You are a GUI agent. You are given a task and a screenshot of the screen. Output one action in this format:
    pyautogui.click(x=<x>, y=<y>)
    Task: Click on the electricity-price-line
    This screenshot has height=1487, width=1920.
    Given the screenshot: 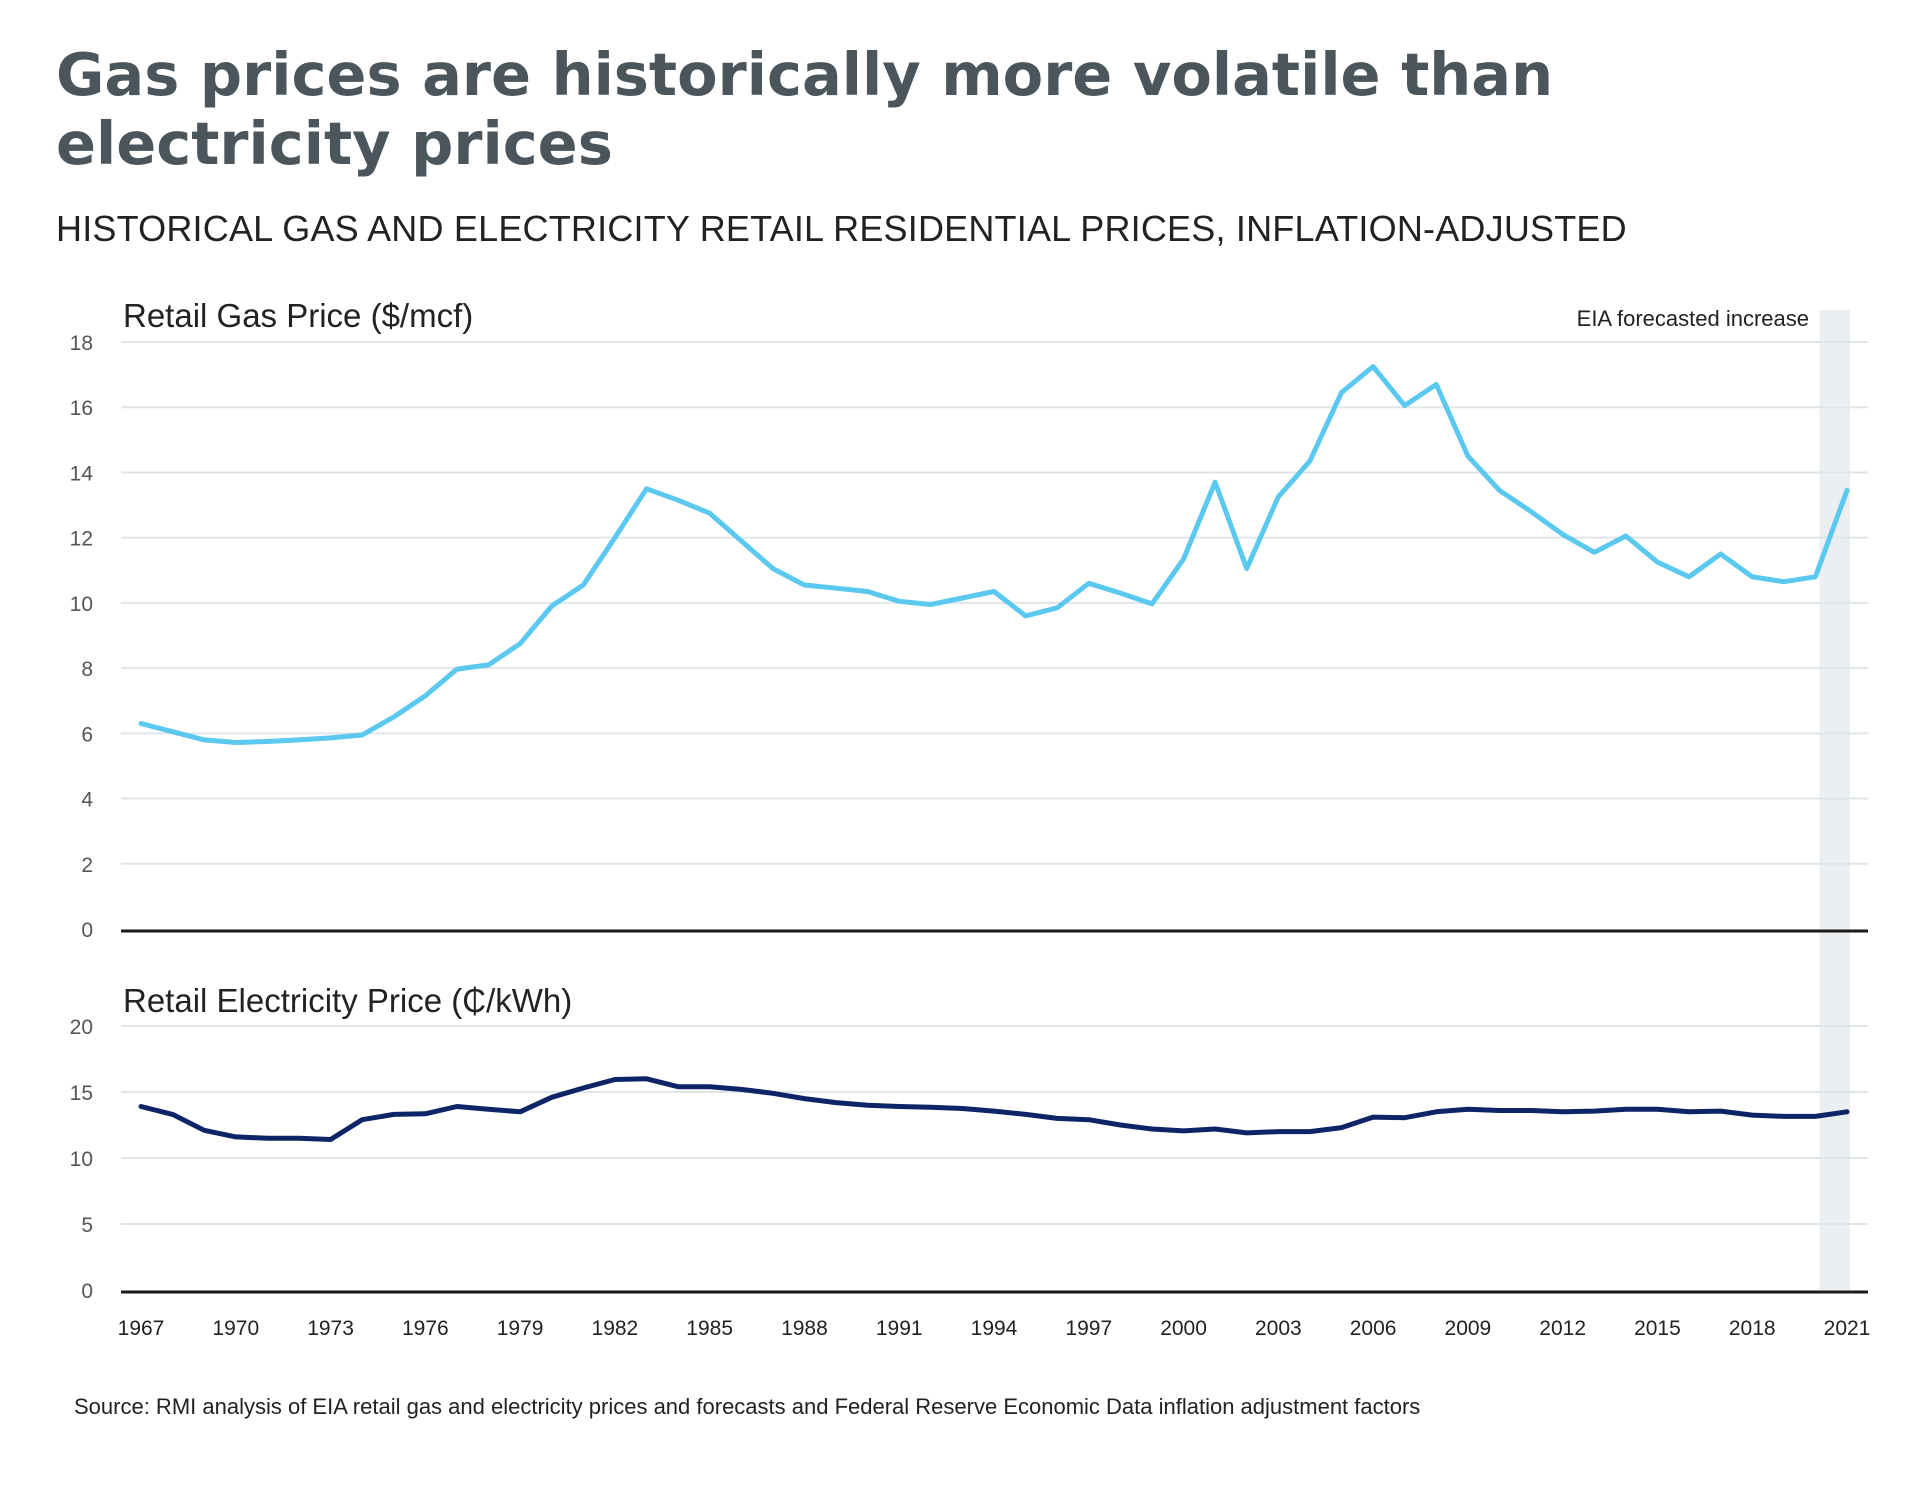 What is the action you would take?
    pyautogui.click(x=994, y=1109)
    